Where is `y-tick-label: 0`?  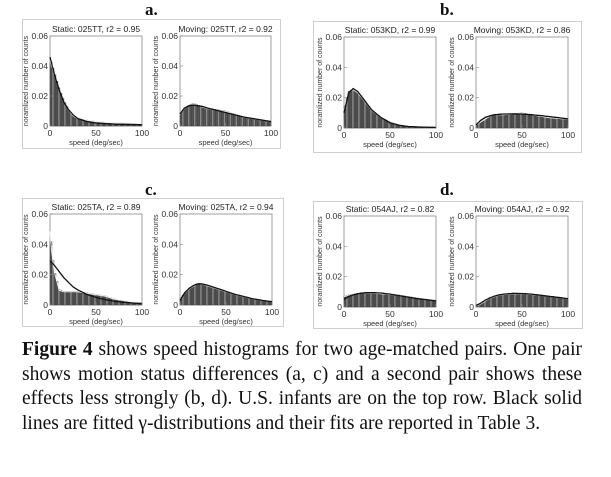 y-tick-label: 0 is located at coordinates (175, 126).